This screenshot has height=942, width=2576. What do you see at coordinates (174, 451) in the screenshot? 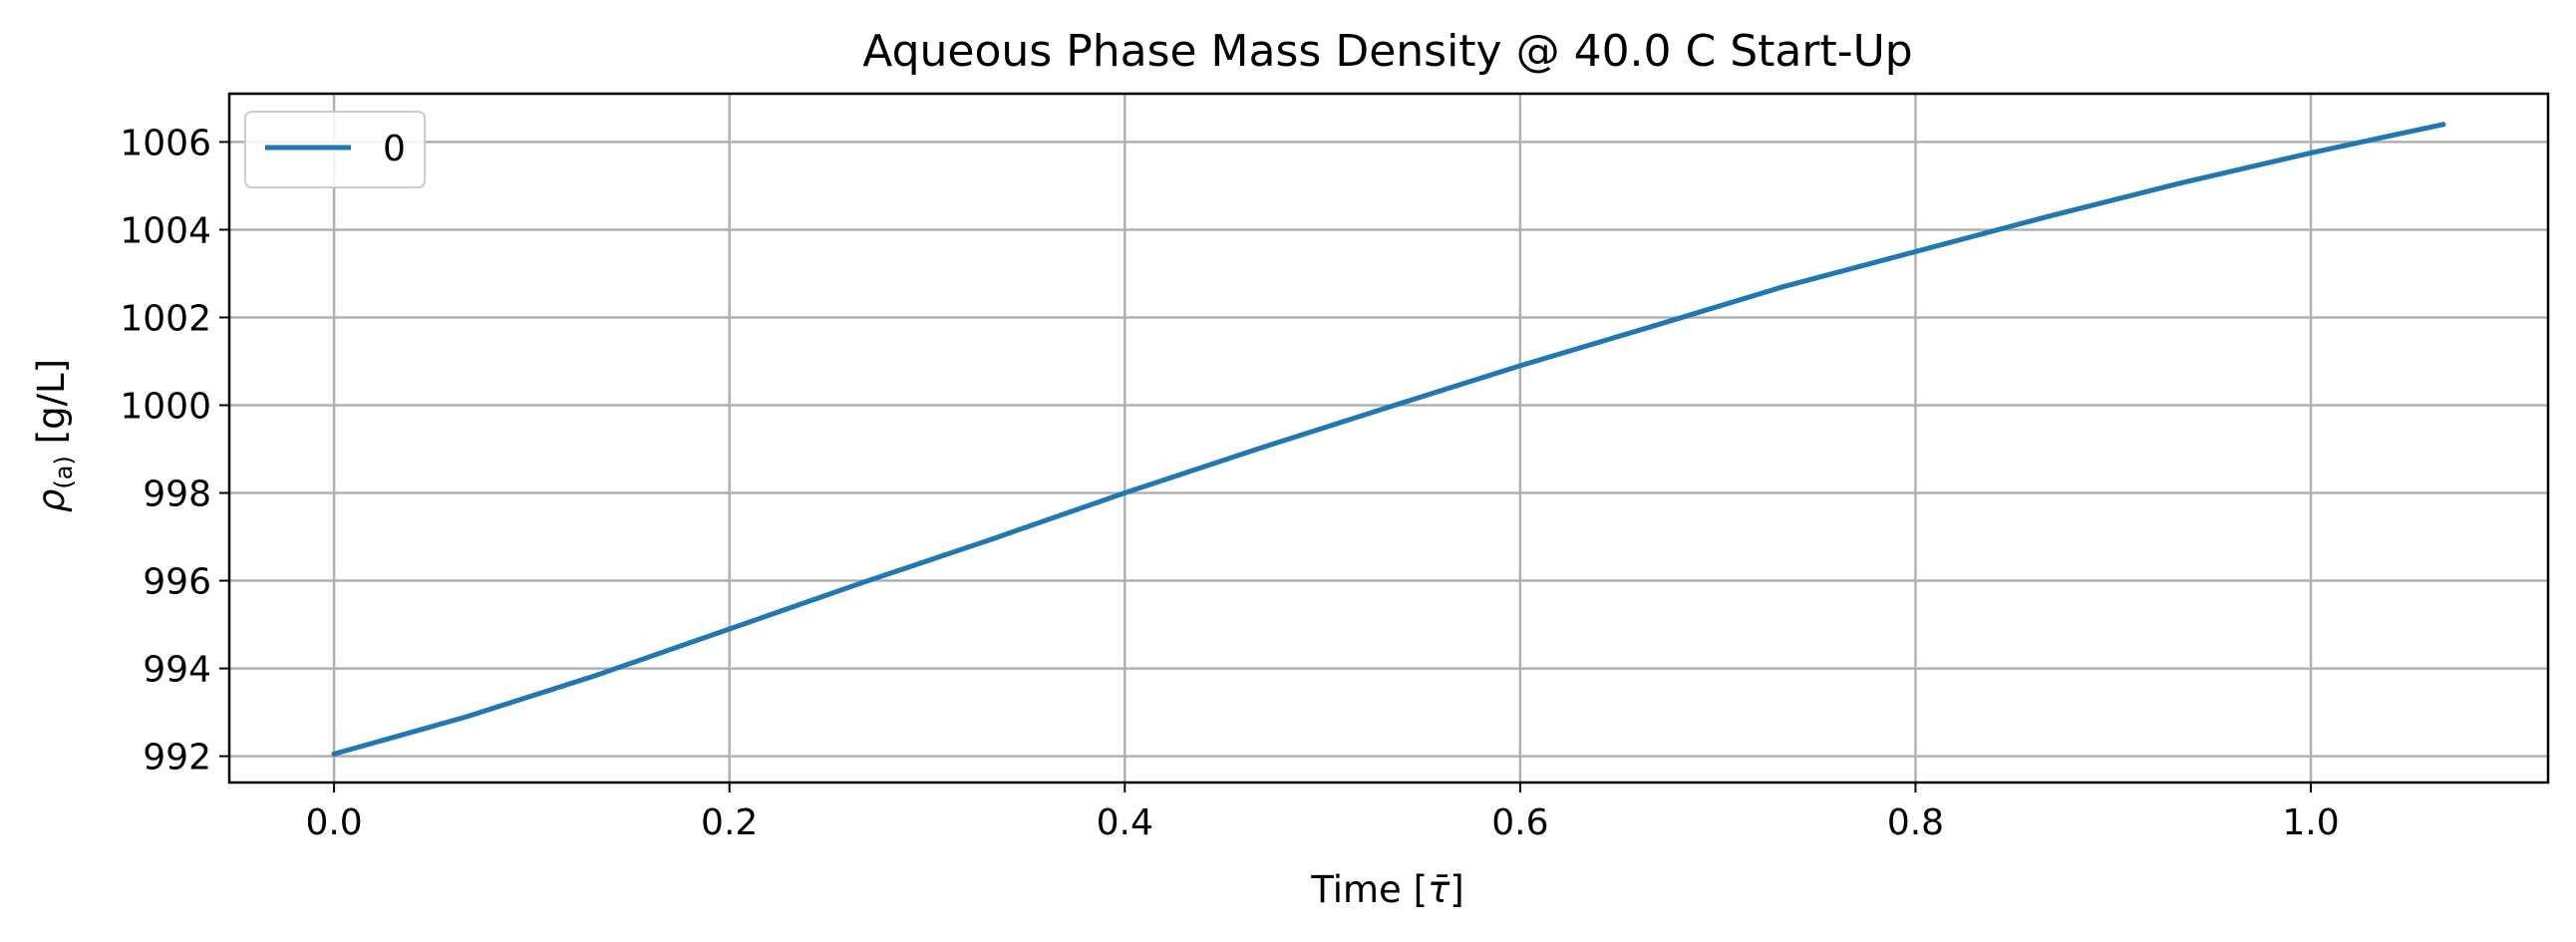
I see `y-axis-ticks: 992 994 996 998 1000 1002 1004 1006` at bounding box center [174, 451].